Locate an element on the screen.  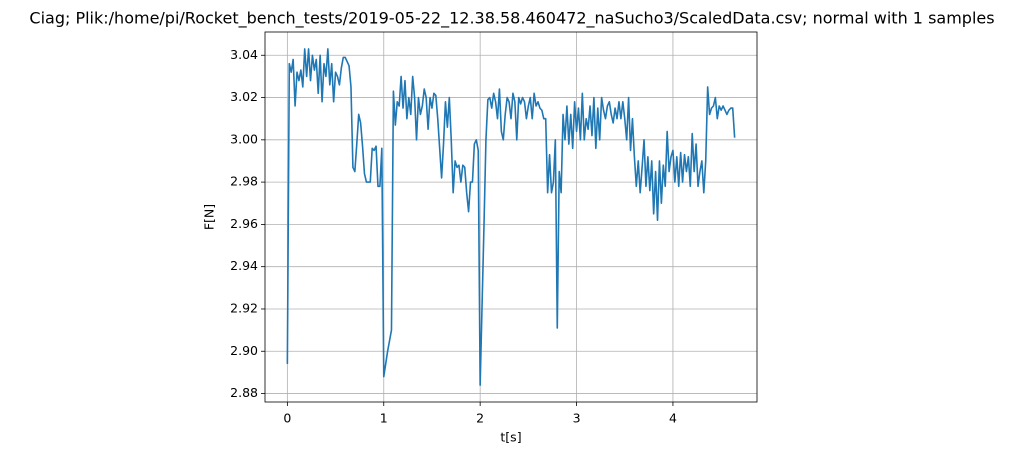
y-tick-label: 3.04 is located at coordinates (244, 54).